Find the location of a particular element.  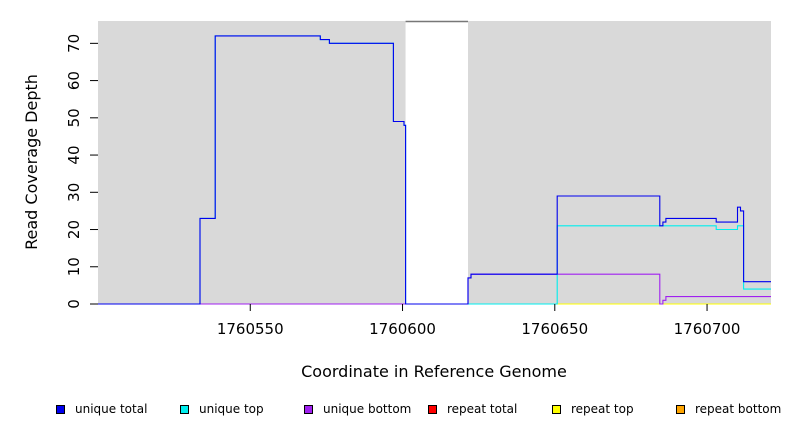

legend-swatch-unique-total is located at coordinates (60, 409).